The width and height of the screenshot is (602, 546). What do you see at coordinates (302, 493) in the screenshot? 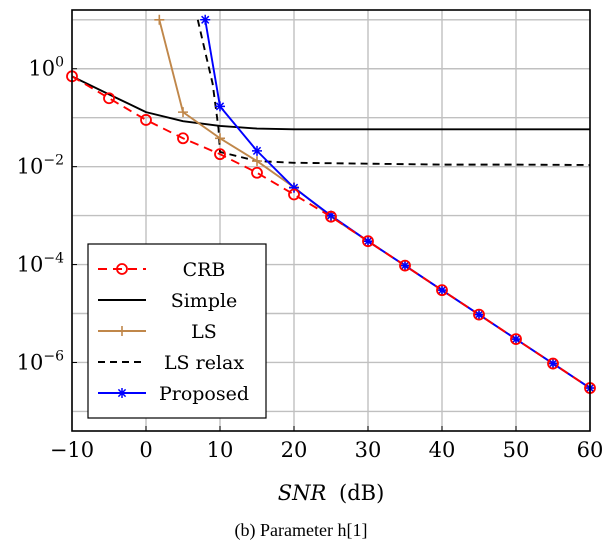
I see `x-axis-variable: SNR` at bounding box center [302, 493].